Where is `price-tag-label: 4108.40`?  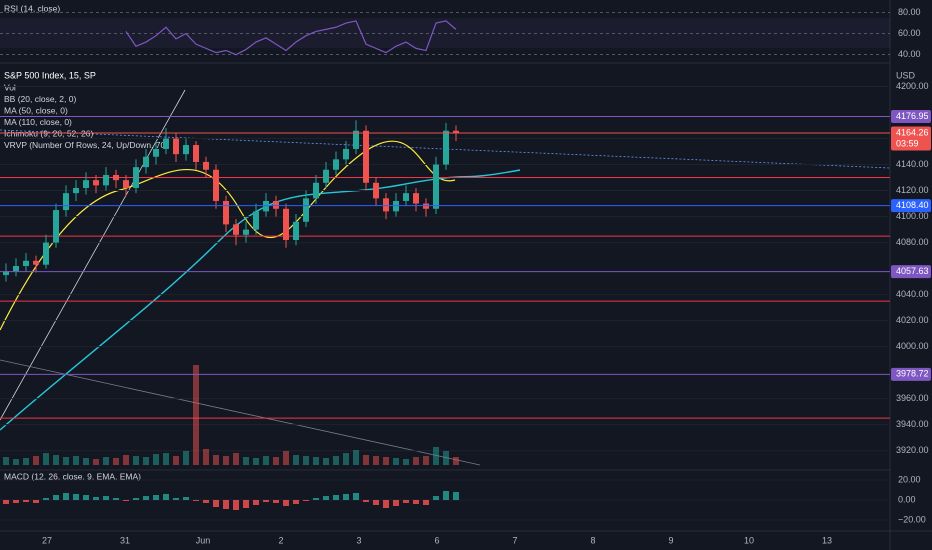
price-tag-label: 4108.40 is located at coordinates (912, 205).